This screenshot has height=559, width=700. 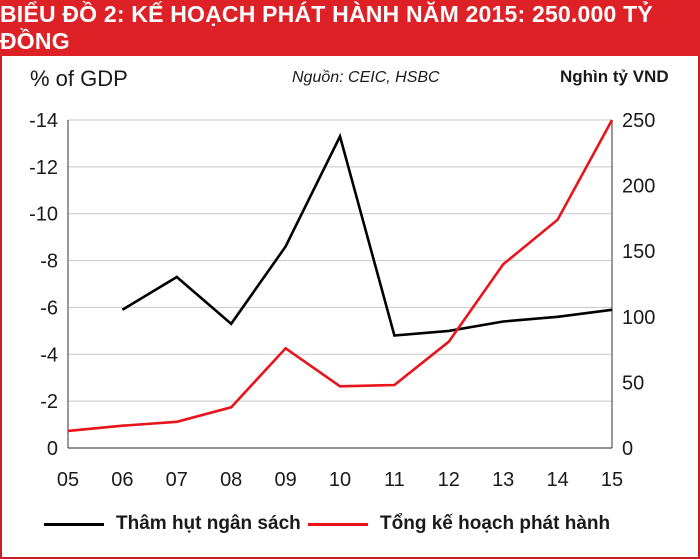 What do you see at coordinates (503, 480) in the screenshot?
I see `x-tick-8: 13` at bounding box center [503, 480].